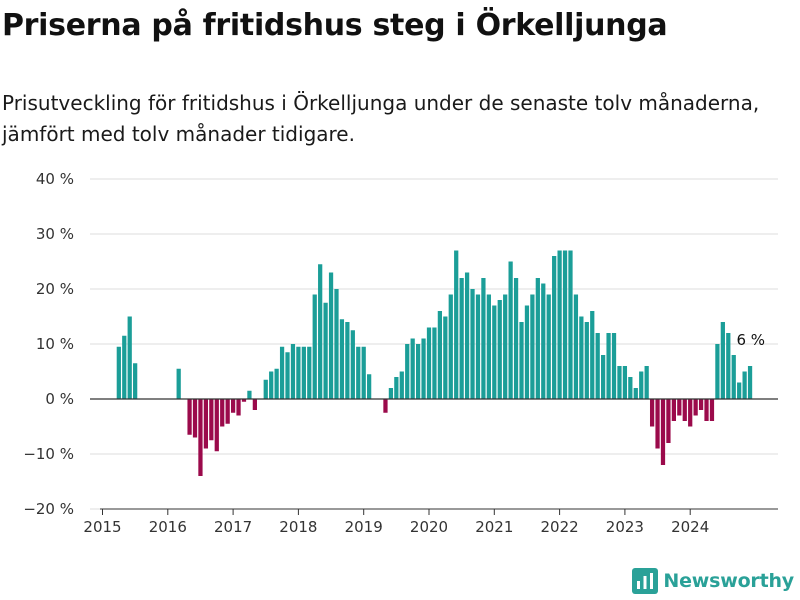 This screenshot has height=600, width=800. What do you see at coordinates (48, 454) in the screenshot?
I see `y-tick-label: −10 %` at bounding box center [48, 454].